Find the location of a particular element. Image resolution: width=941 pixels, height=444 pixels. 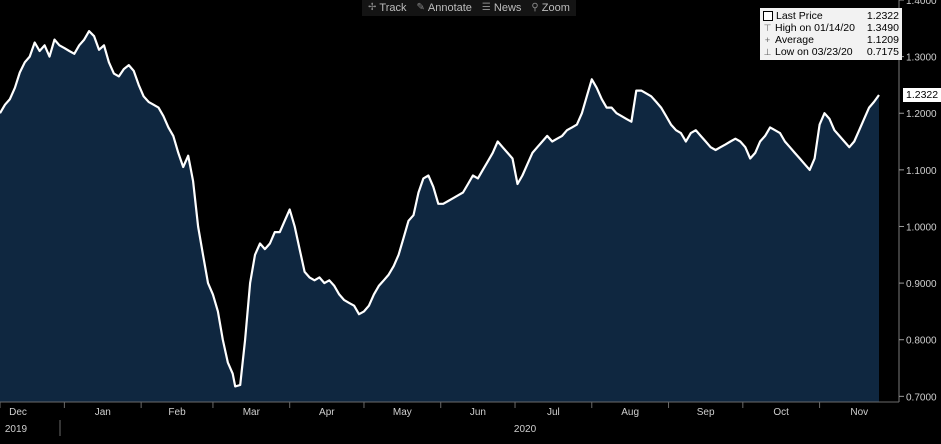

high-marker-icon: ⊤ is located at coordinates (767, 28).